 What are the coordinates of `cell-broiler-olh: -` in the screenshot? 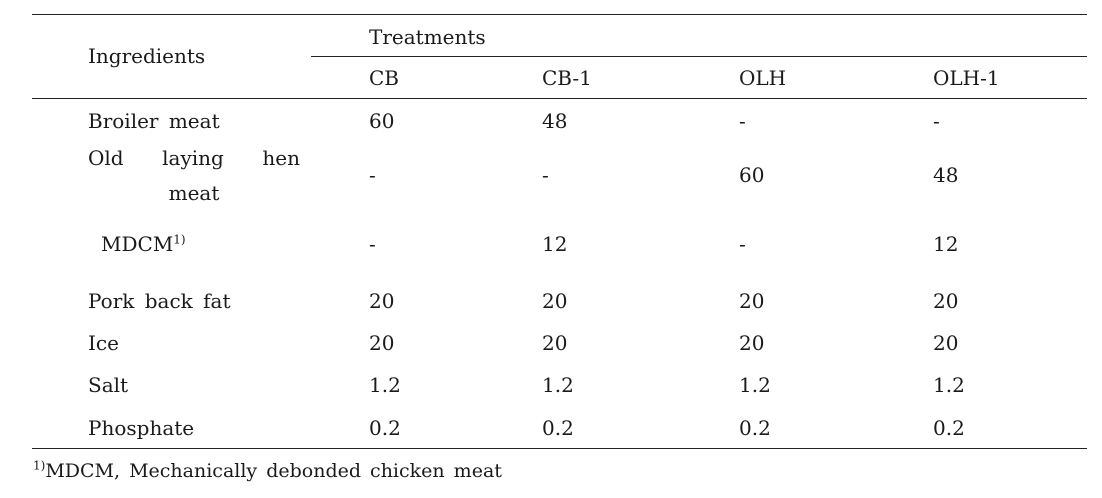 It's located at (742, 121).